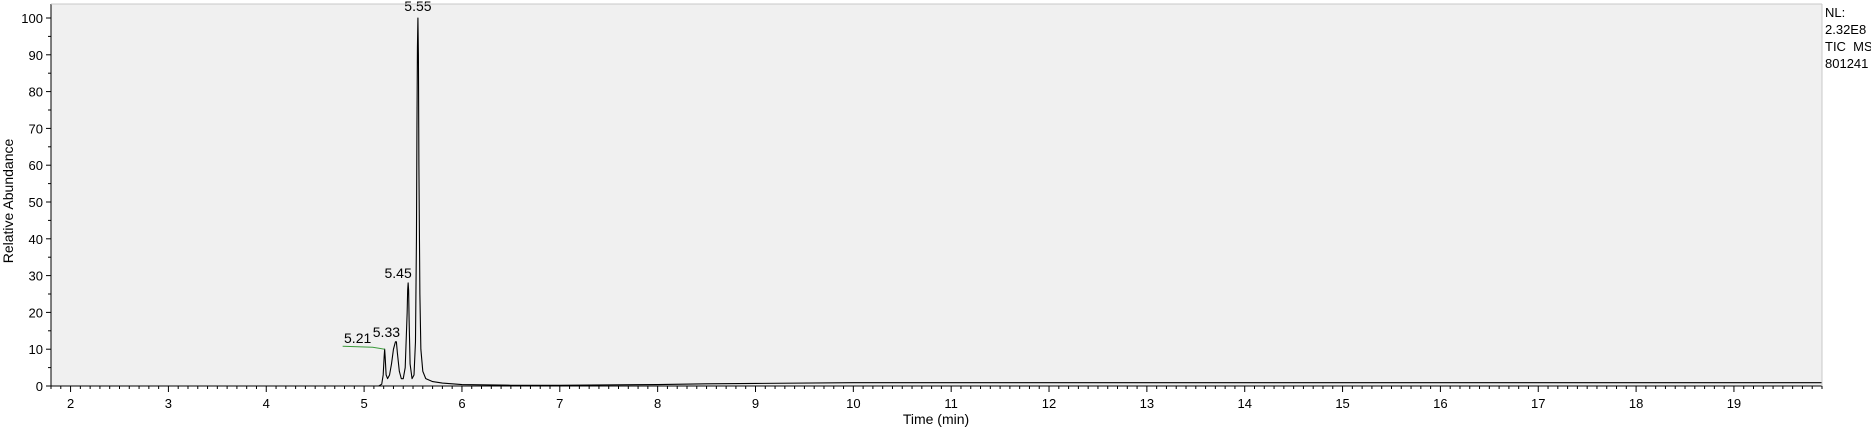 Image resolution: width=1871 pixels, height=428 pixels. What do you see at coordinates (1848, 46) in the screenshot?
I see `scan-filter: TIC MS` at bounding box center [1848, 46].